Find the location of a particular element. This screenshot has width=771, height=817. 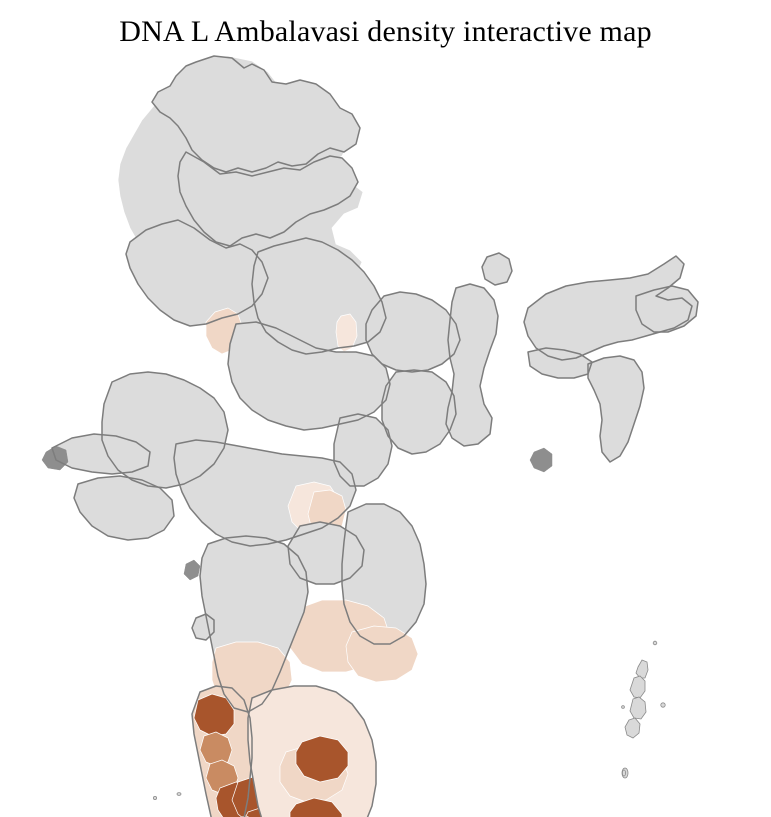

andaman-nicobar-islands is located at coordinates (643, 728).